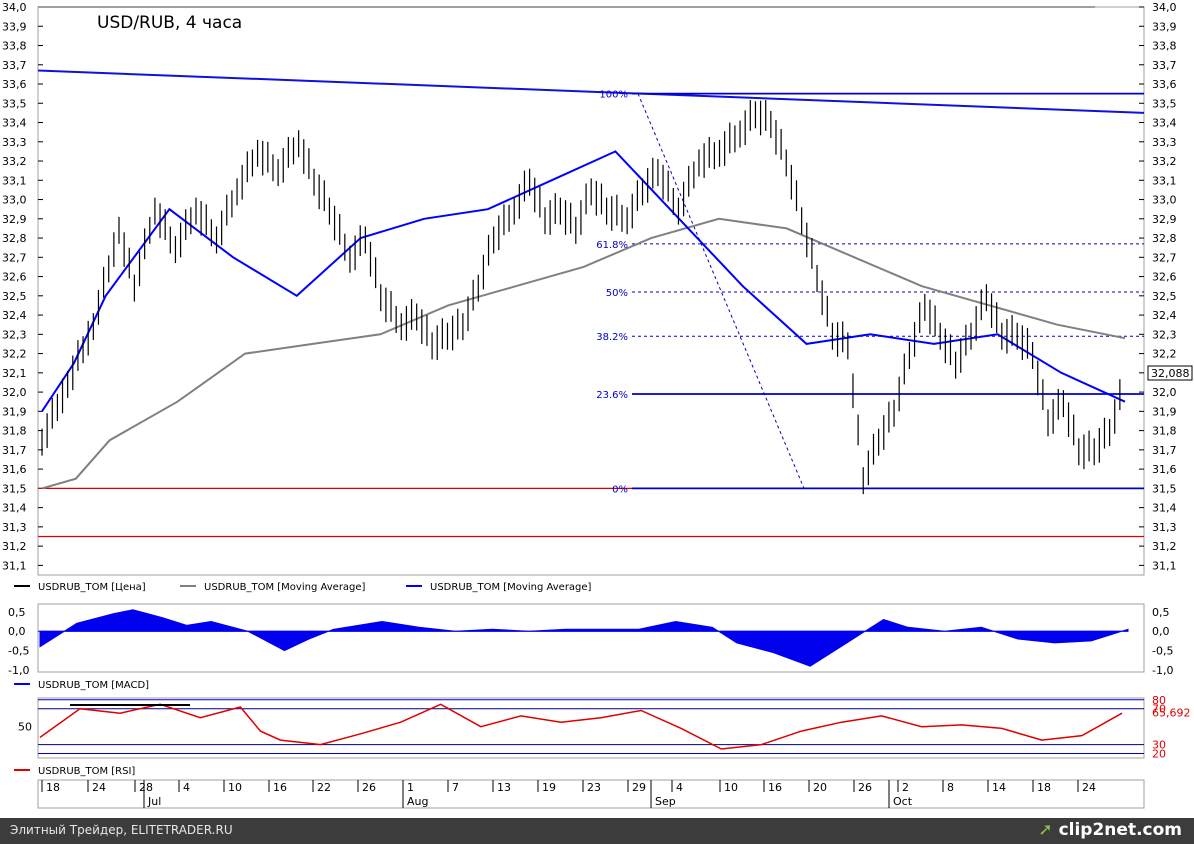  What do you see at coordinates (1164, 238) in the screenshot?
I see `y-tick-label-right: 32,8` at bounding box center [1164, 238].